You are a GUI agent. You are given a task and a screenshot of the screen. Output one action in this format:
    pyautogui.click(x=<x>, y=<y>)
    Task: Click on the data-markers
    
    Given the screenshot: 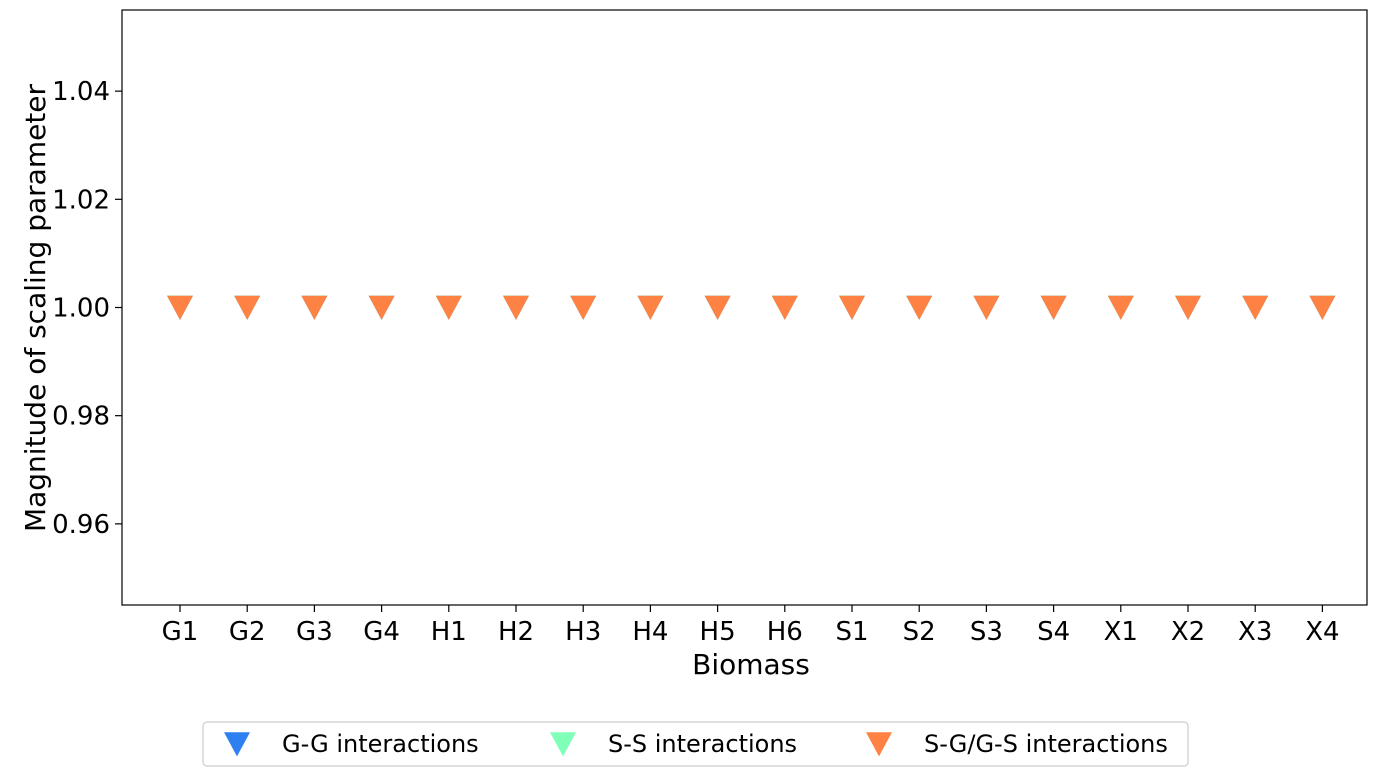 What is the action you would take?
    pyautogui.click(x=751, y=307)
    